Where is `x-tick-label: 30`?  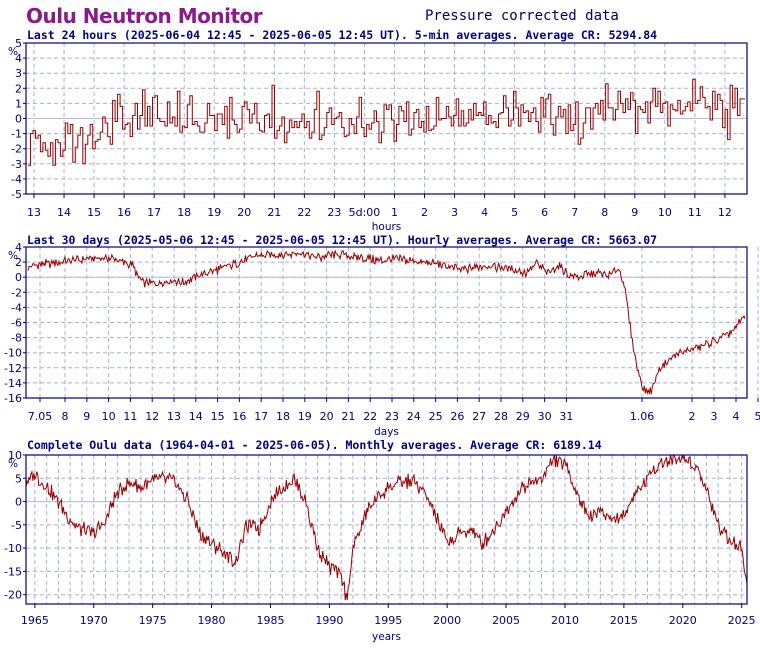
x-tick-label: 30 is located at coordinates (545, 416).